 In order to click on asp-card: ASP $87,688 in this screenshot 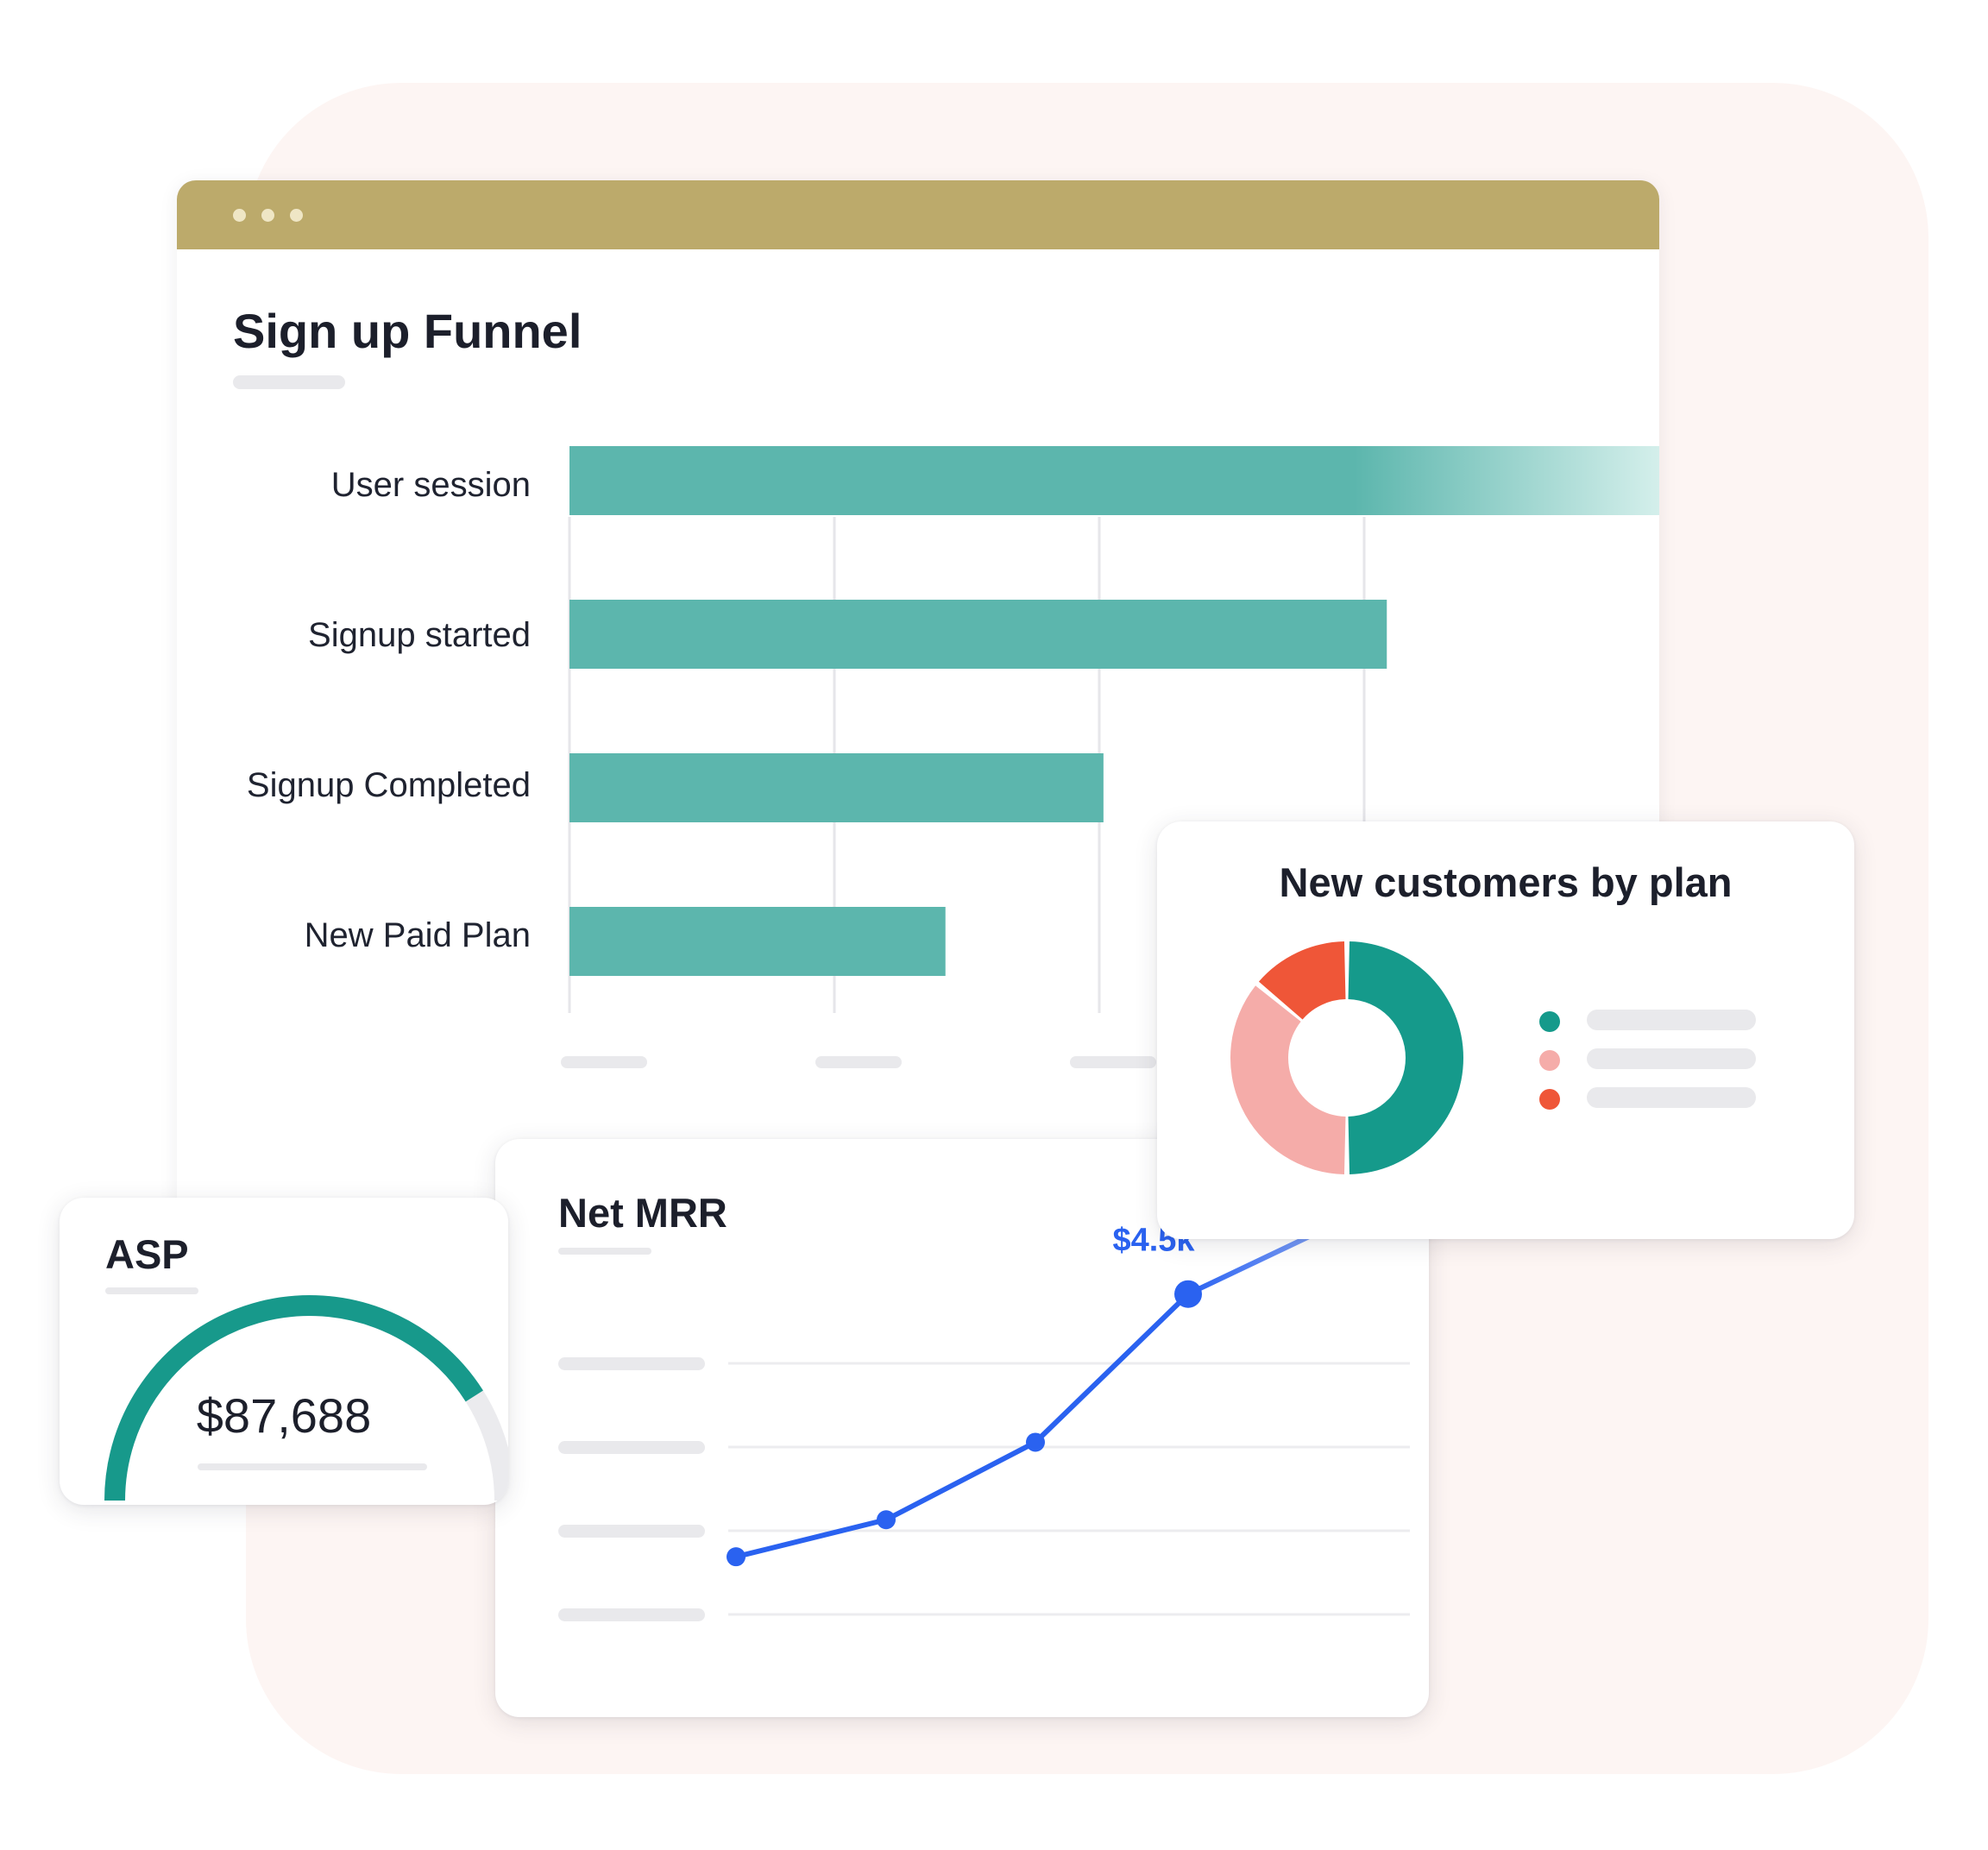, I will do `click(284, 1351)`.